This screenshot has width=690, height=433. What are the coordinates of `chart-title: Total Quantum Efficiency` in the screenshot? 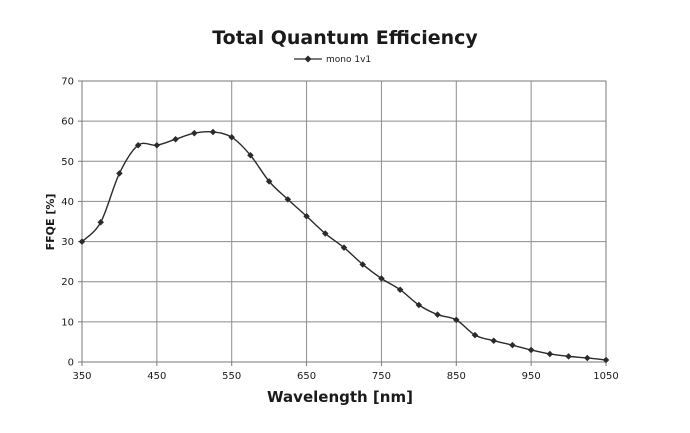 It's located at (345, 38).